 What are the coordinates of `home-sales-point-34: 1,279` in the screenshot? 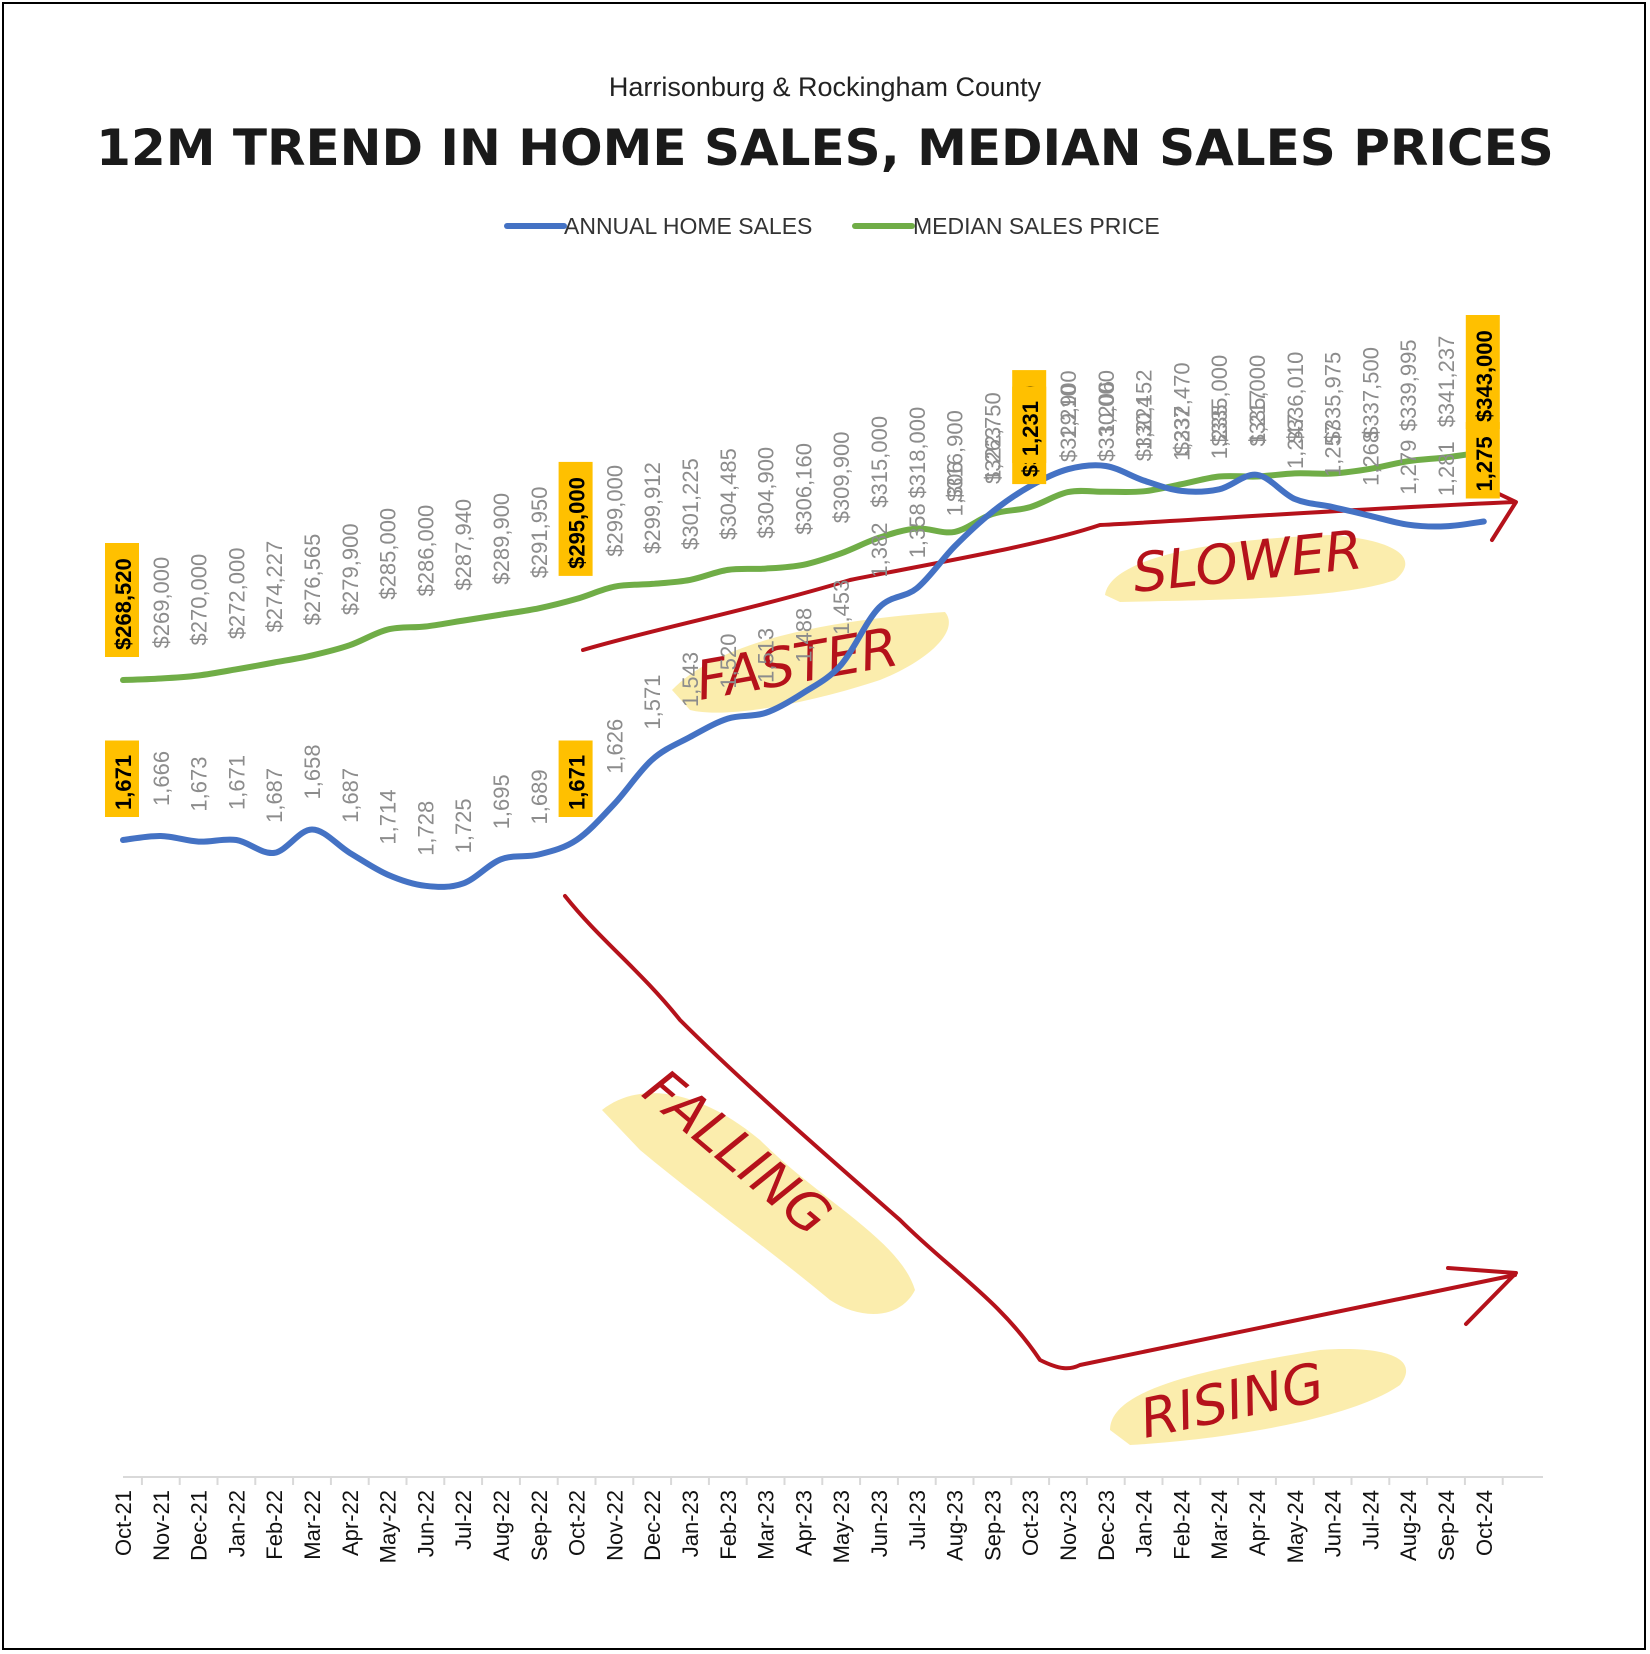 It's located at (1408, 467).